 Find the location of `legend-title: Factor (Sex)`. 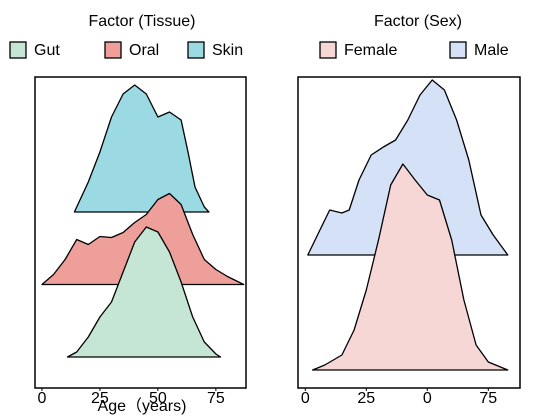

legend-title: Factor (Sex) is located at coordinates (418, 21).